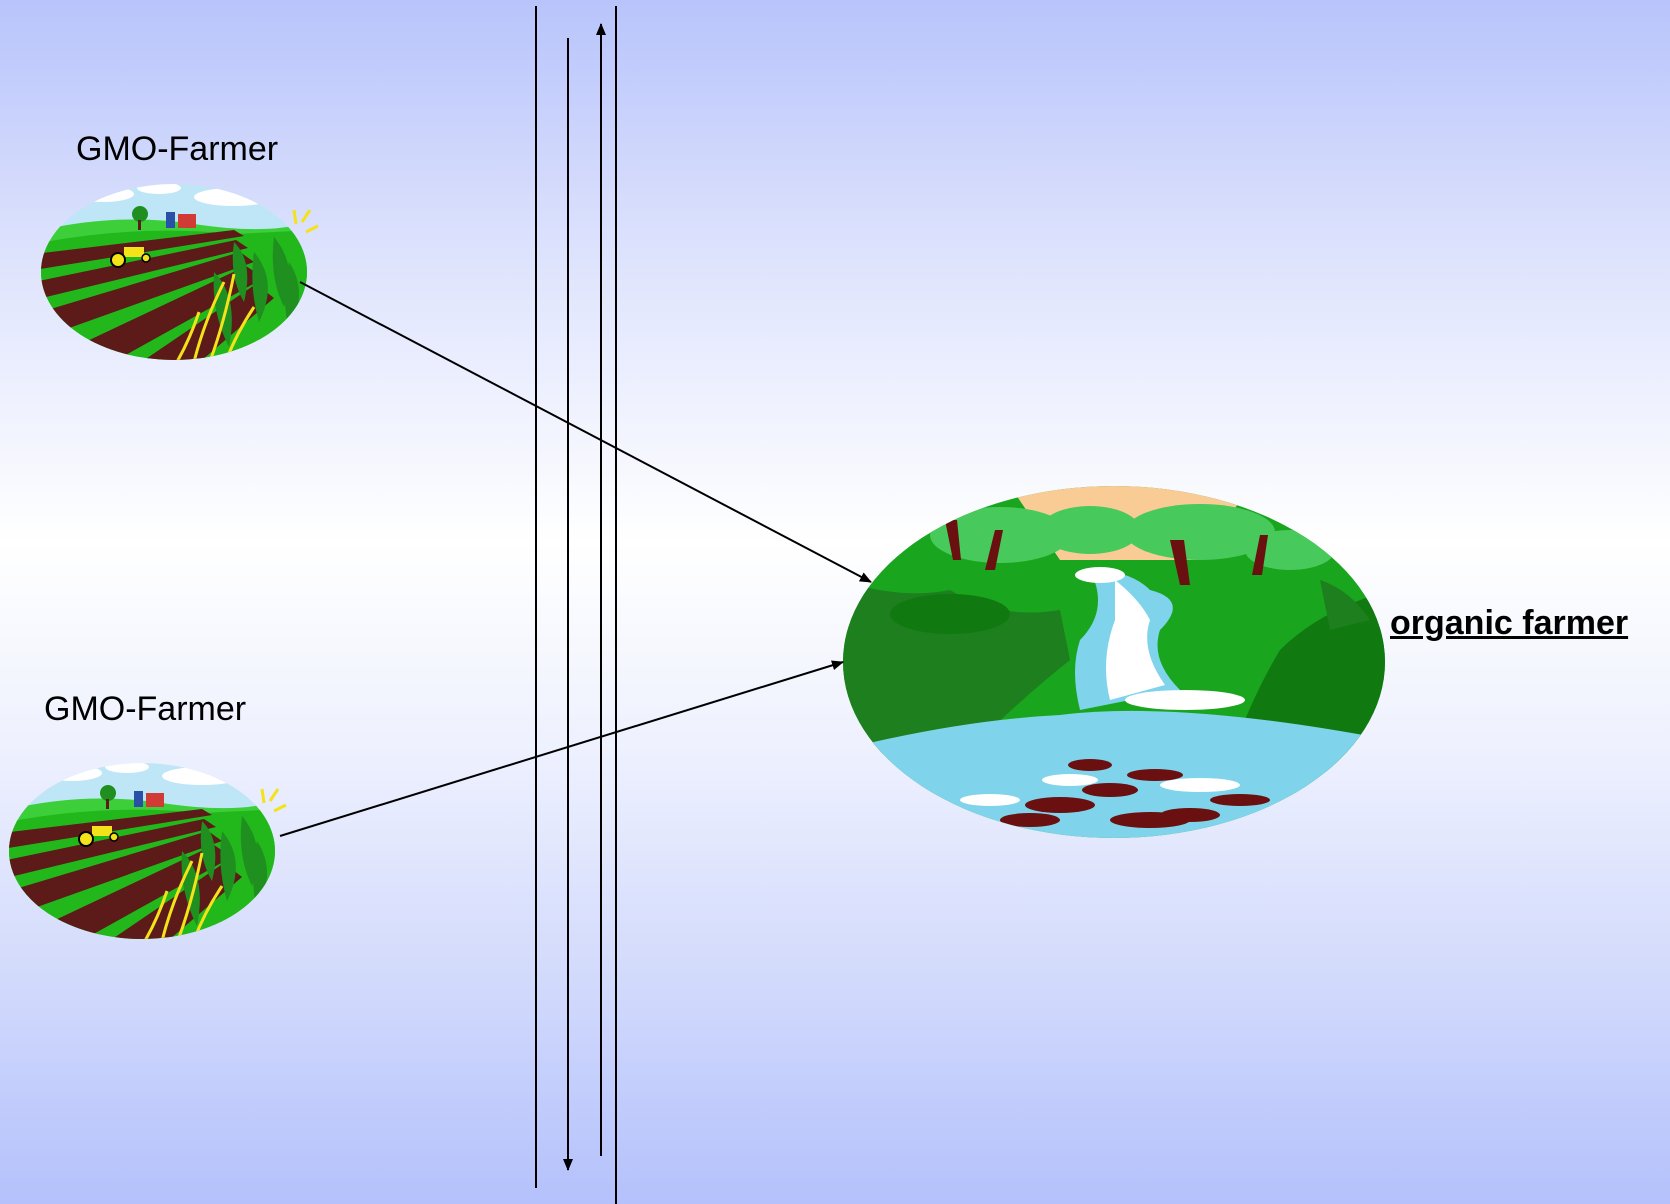 Image resolution: width=1670 pixels, height=1204 pixels. I want to click on gene-flow-arrow-top, so click(585, 432).